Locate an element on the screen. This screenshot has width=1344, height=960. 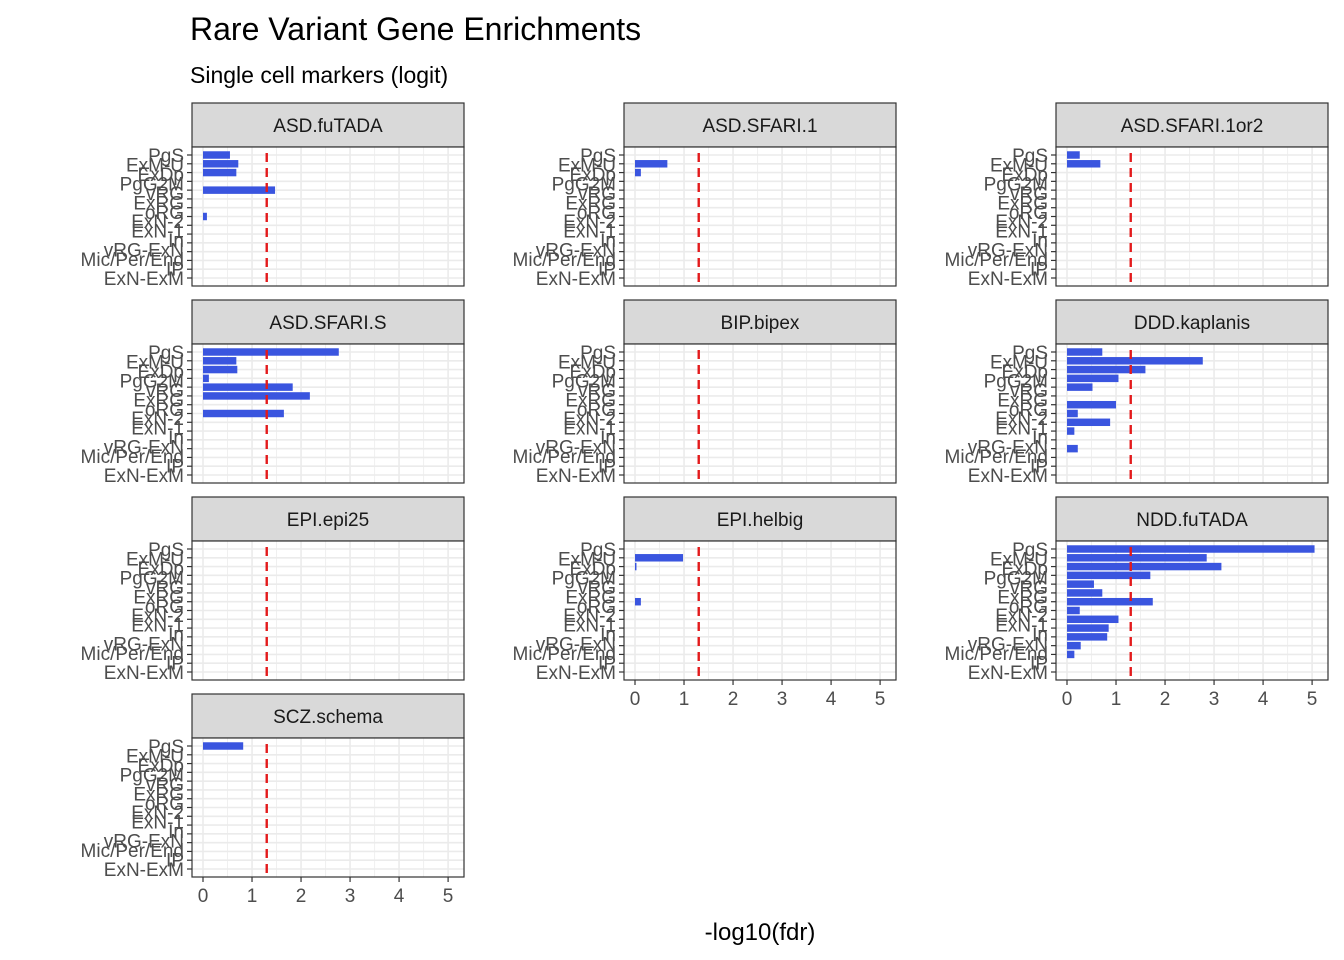
bar-in is located at coordinates (1087, 637).